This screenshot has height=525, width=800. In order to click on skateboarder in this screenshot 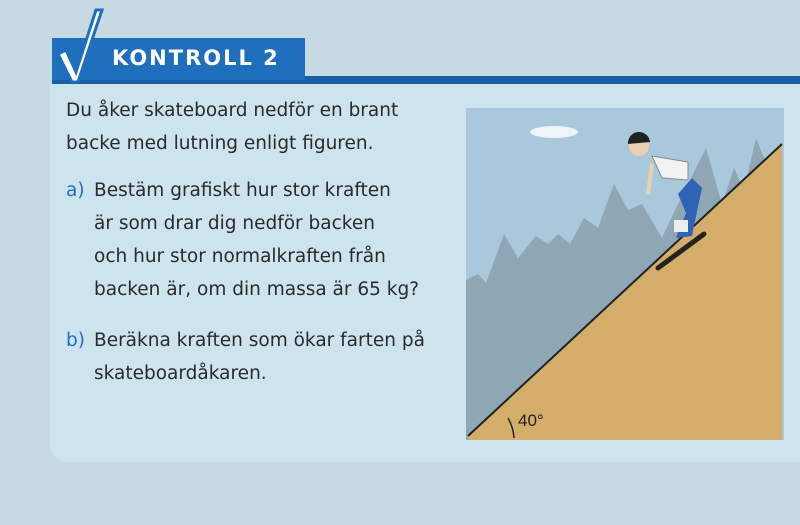, I will do `click(667, 201)`.